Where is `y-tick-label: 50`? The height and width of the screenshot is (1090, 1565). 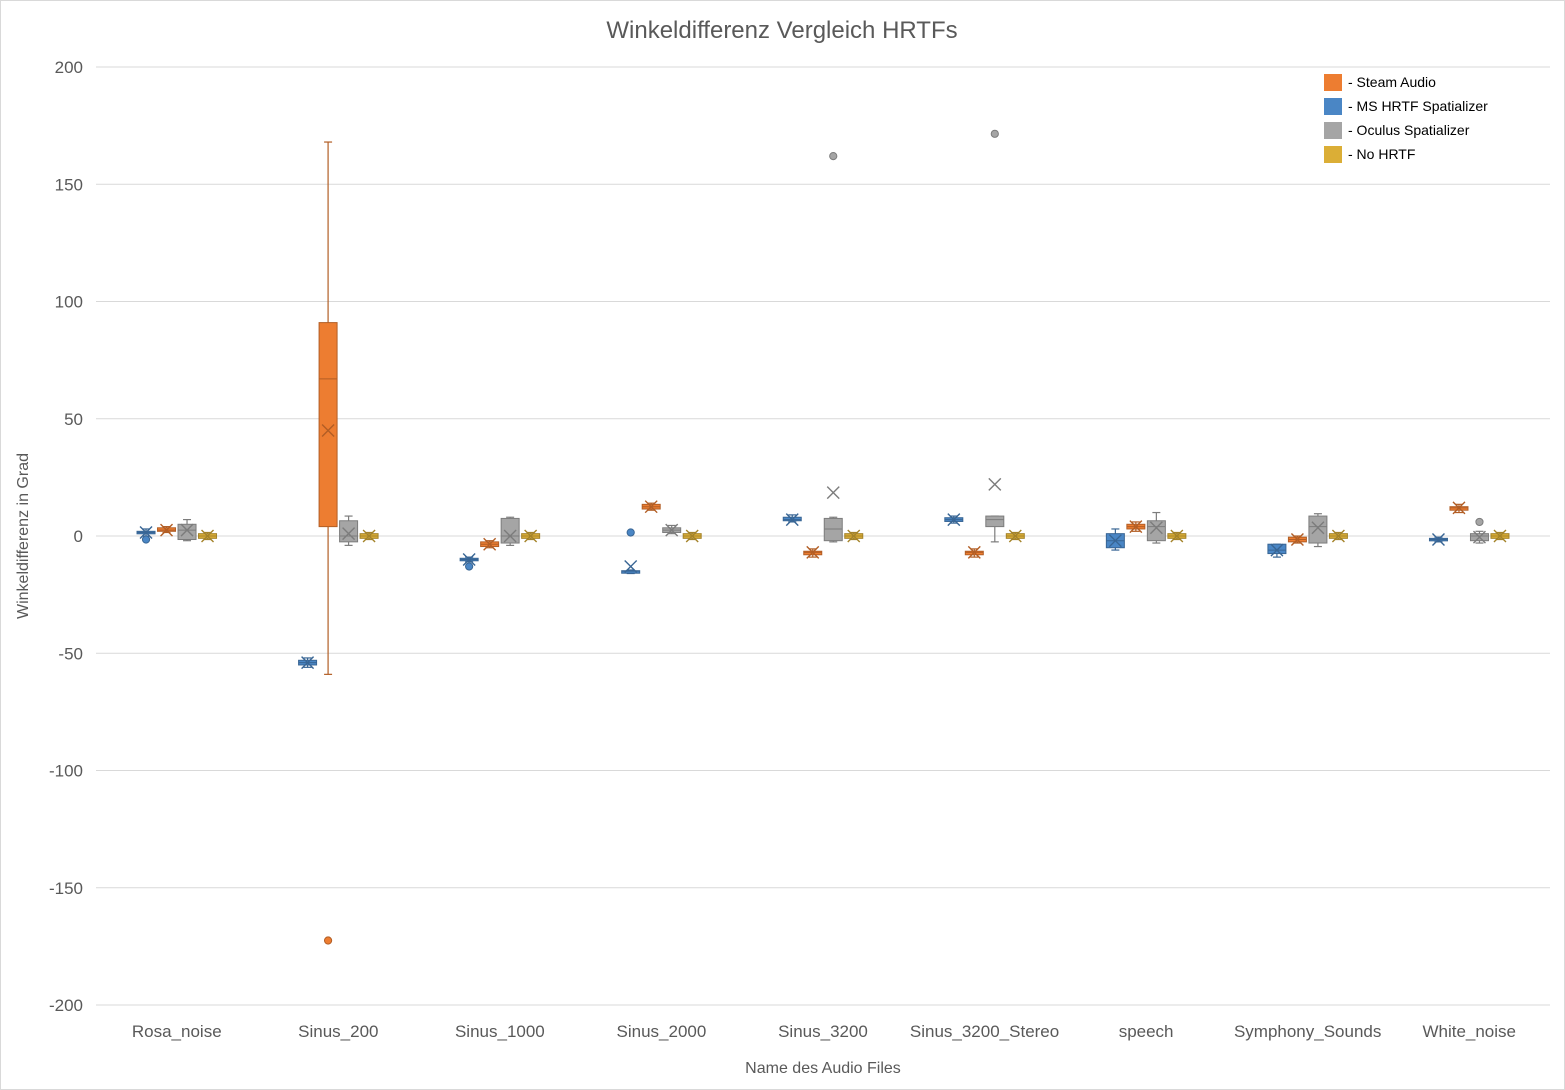 y-tick-label: 50 is located at coordinates (73, 419).